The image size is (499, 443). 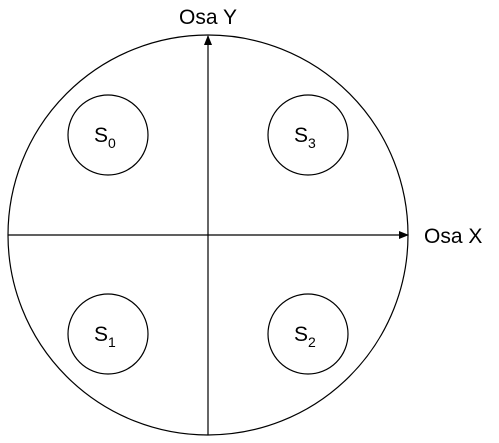 I want to click on sensor-s2-circle, so click(x=308, y=334).